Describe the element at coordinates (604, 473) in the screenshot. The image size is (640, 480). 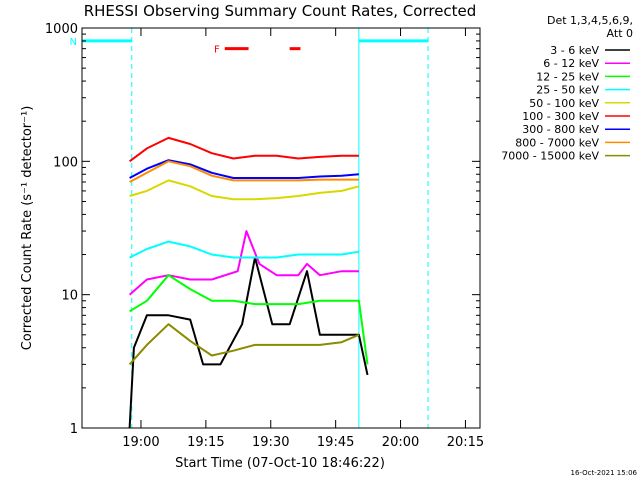
I see `footer-timestamp: 16-Oct-2021 15:06` at that location.